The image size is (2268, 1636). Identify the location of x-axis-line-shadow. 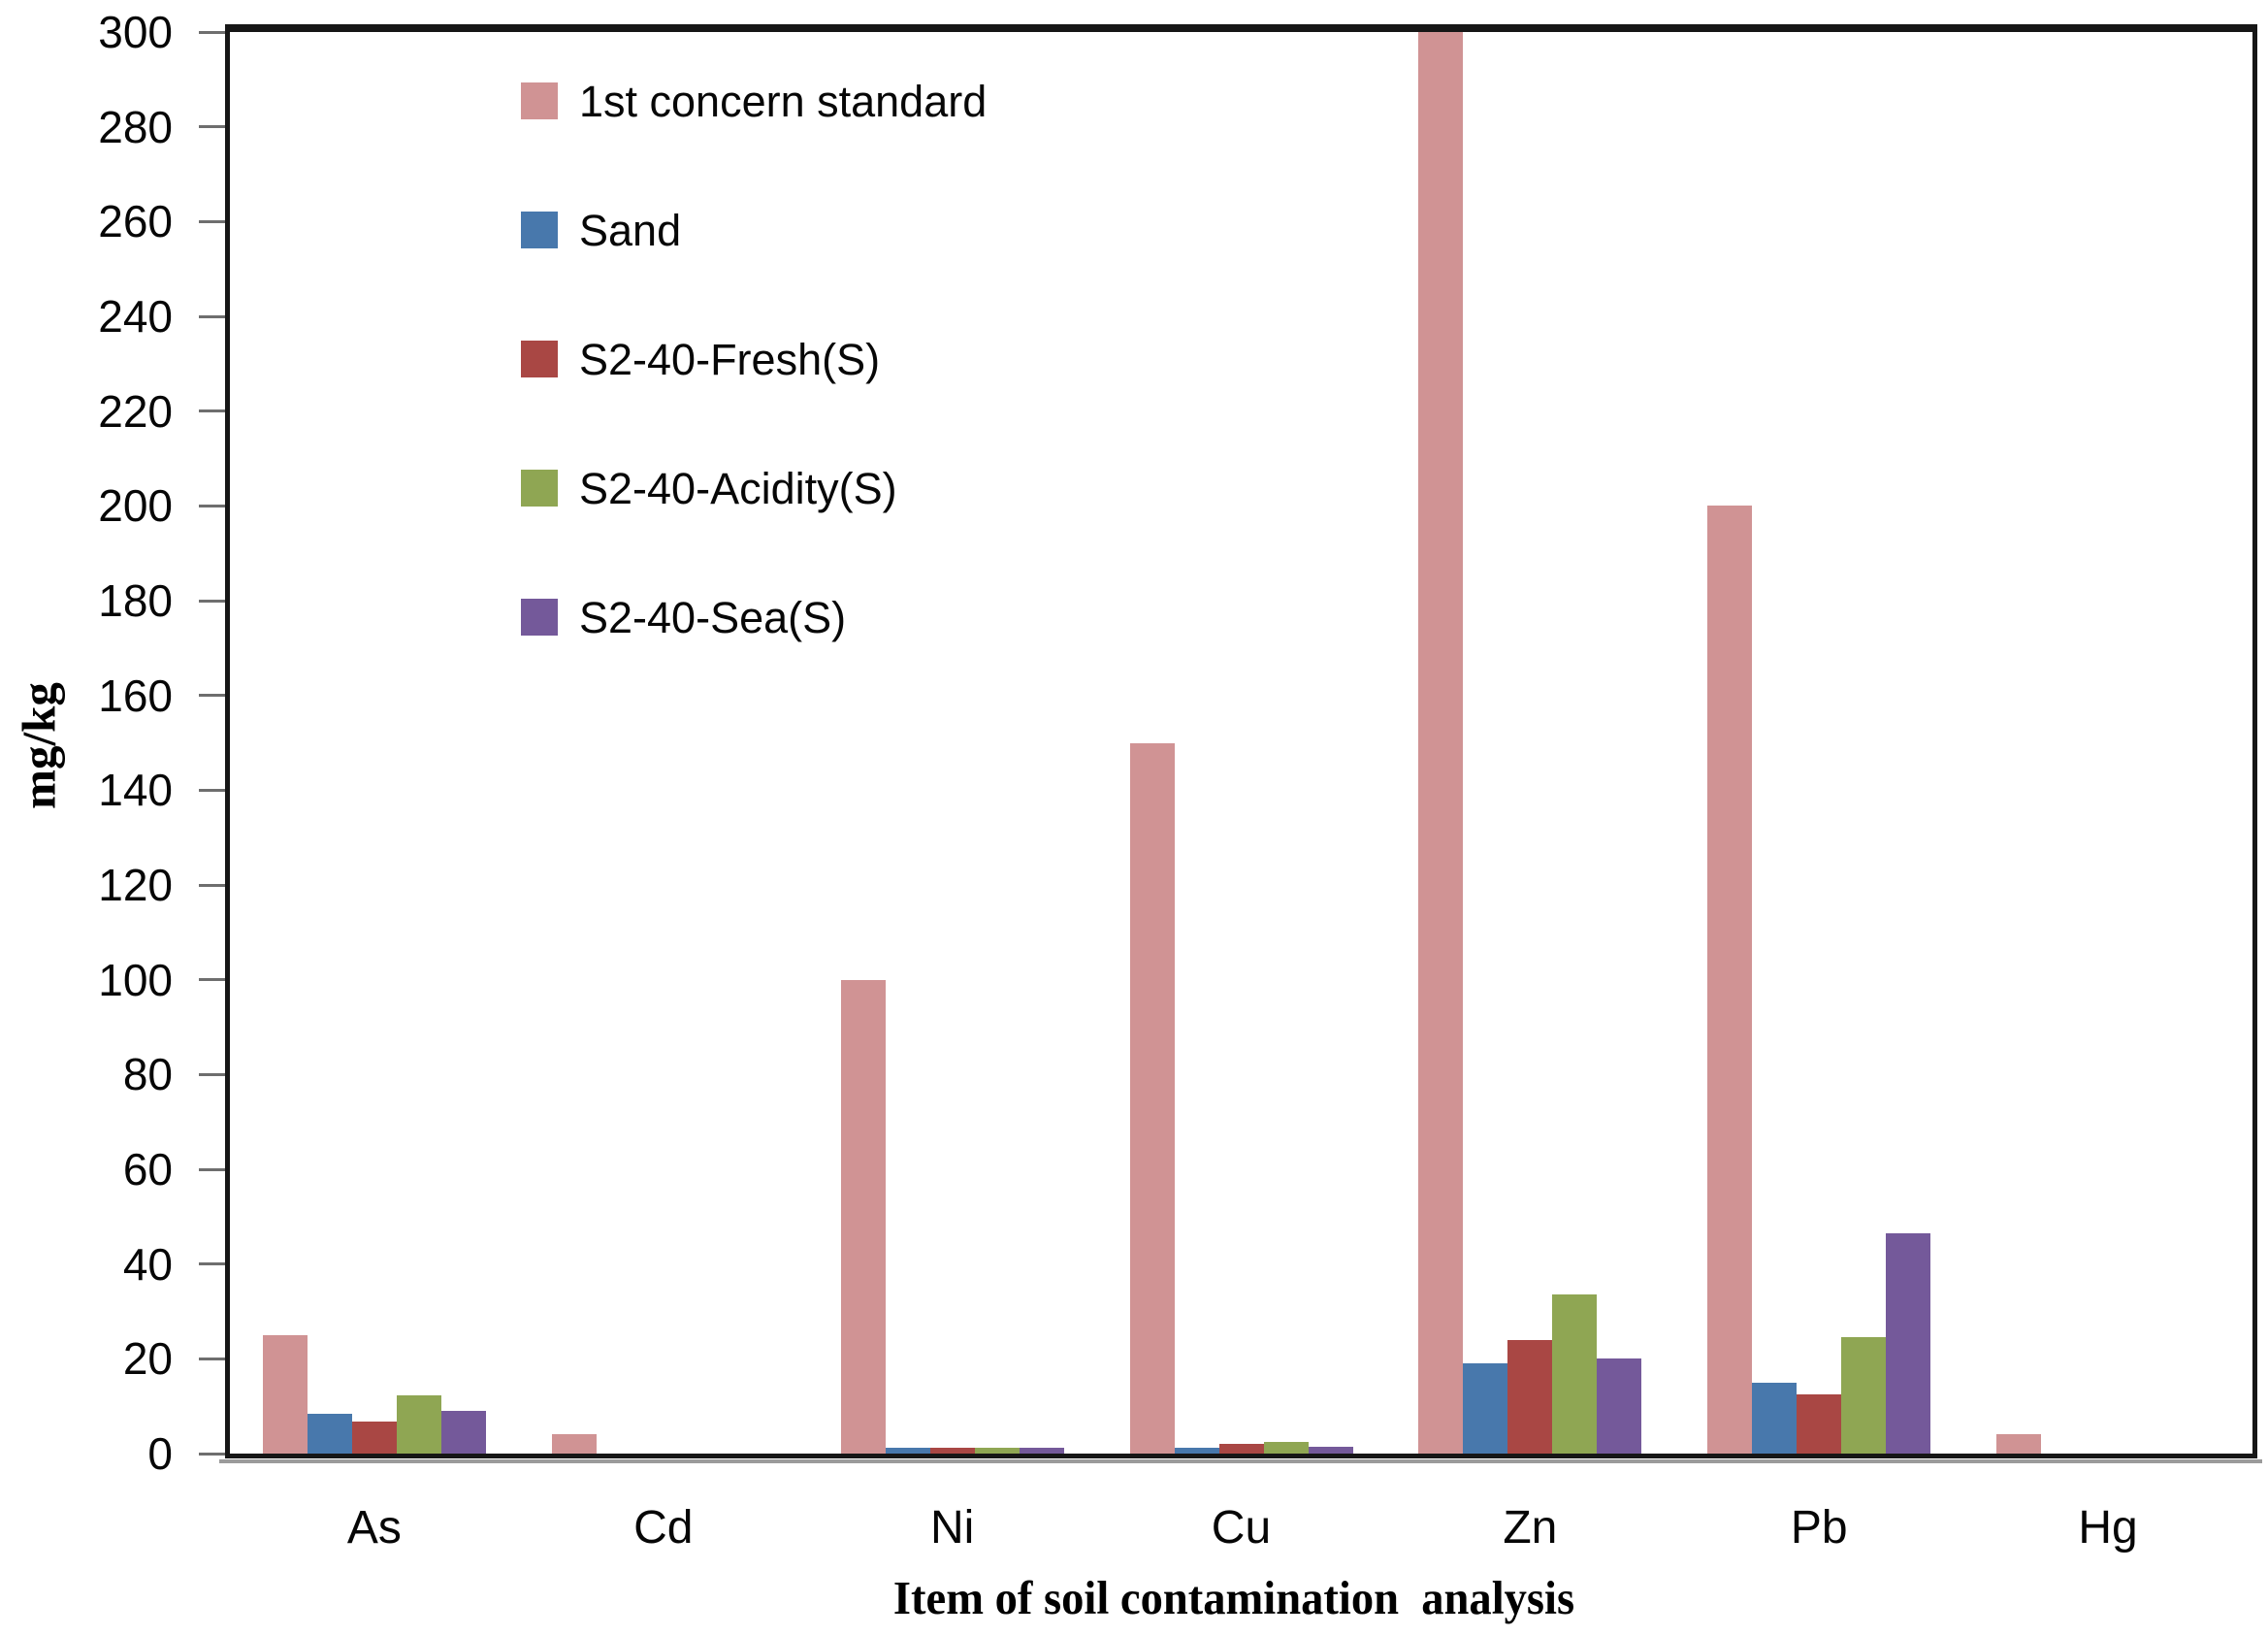
(1240, 1461).